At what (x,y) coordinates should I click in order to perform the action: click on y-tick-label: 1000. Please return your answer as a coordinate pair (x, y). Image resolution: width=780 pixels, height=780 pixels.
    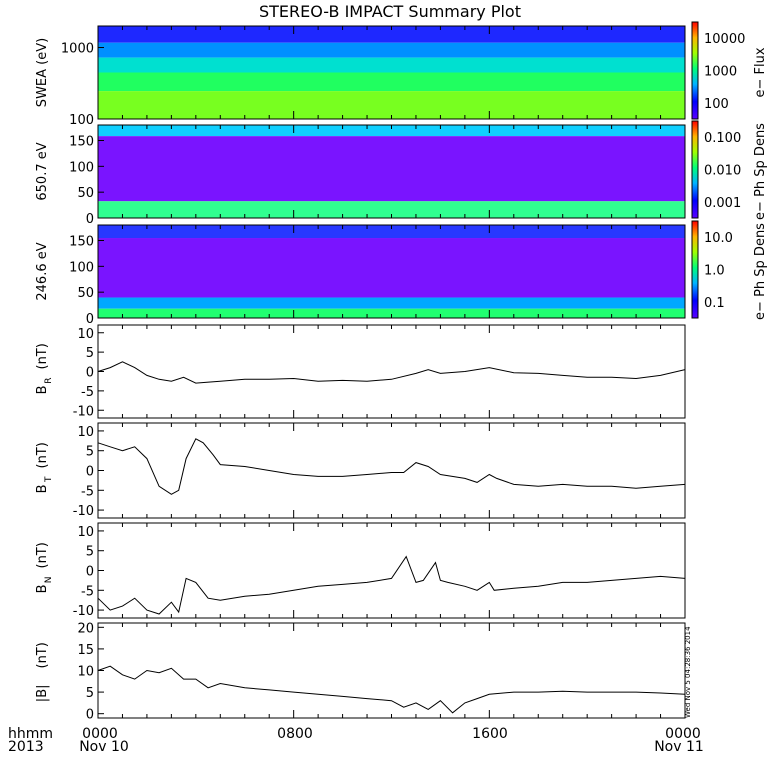
    Looking at the image, I should click on (77, 49).